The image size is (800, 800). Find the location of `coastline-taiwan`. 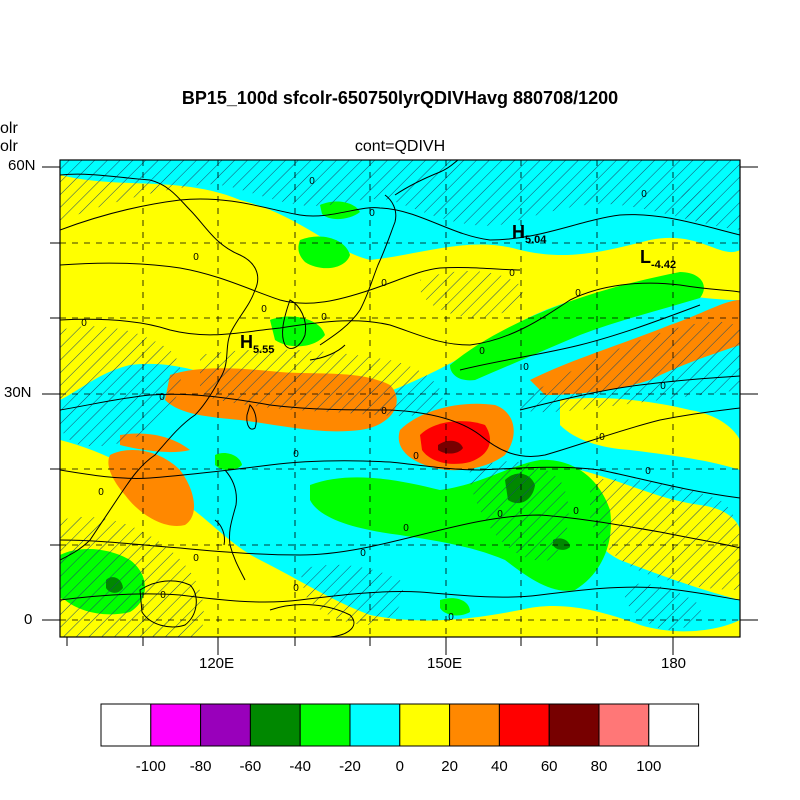

coastline-taiwan is located at coordinates (251, 417).